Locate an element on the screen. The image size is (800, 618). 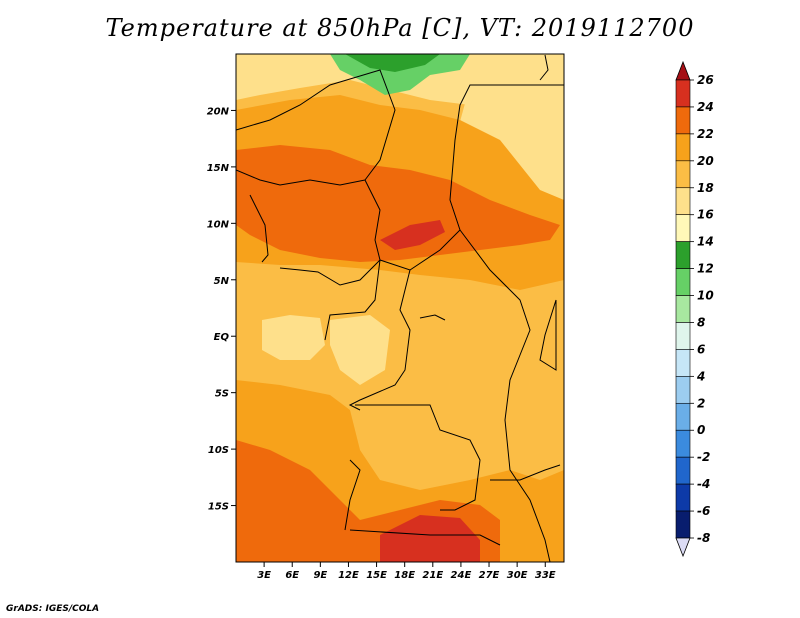
colorbar-label: -4 is located at coordinates (703, 484).